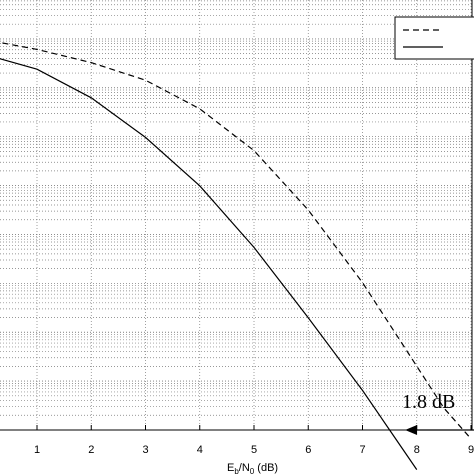 This screenshot has height=474, width=474. Describe the element at coordinates (254, 450) in the screenshot. I see `x-tick-label: 5` at that location.